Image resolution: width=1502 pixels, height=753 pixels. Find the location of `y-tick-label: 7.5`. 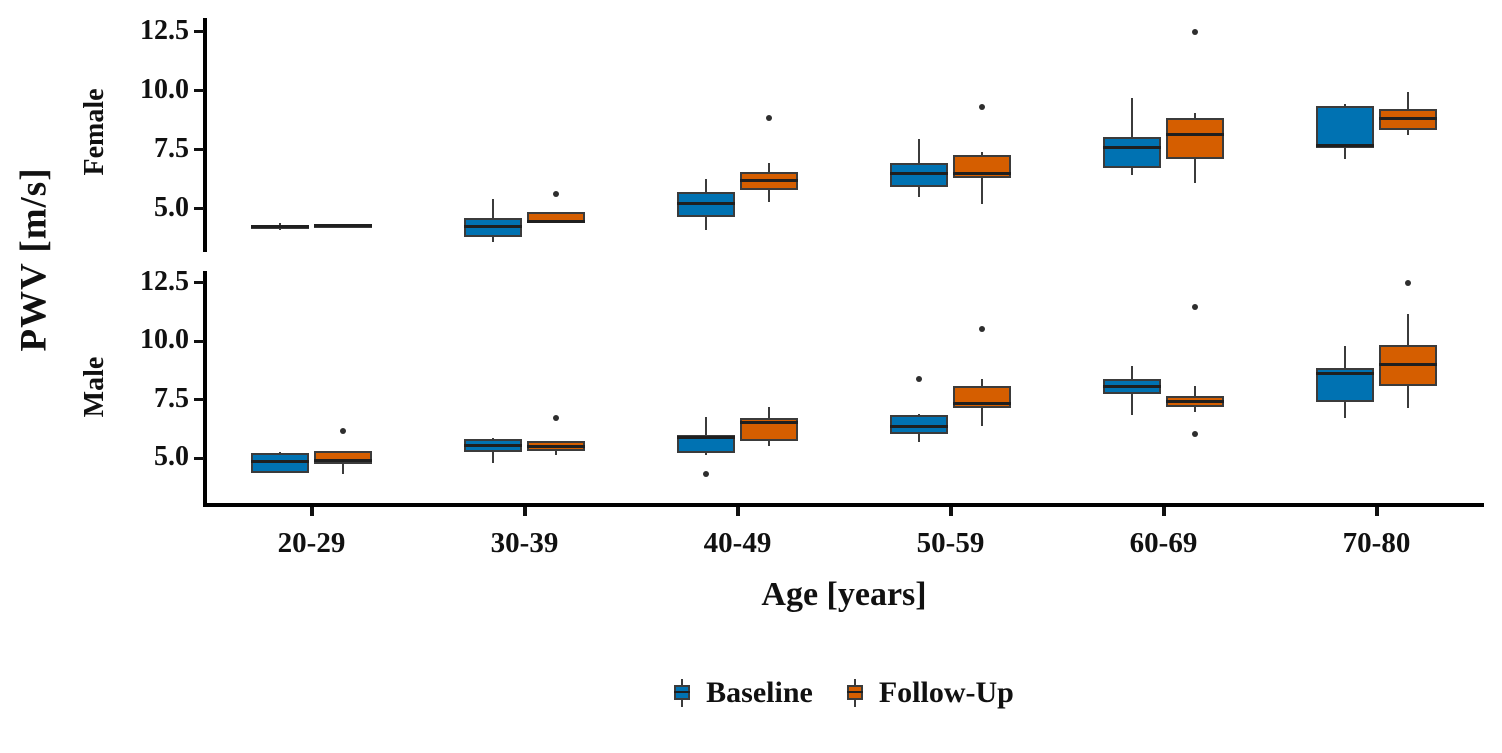

y-tick-label: 7.5 is located at coordinates (171, 398).